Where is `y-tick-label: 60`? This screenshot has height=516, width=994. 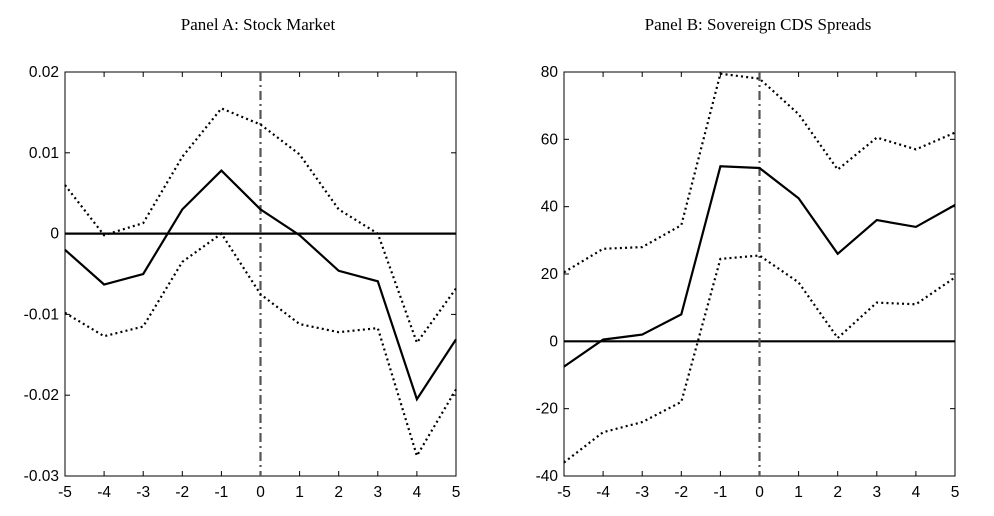 y-tick-label: 60 is located at coordinates (550, 139).